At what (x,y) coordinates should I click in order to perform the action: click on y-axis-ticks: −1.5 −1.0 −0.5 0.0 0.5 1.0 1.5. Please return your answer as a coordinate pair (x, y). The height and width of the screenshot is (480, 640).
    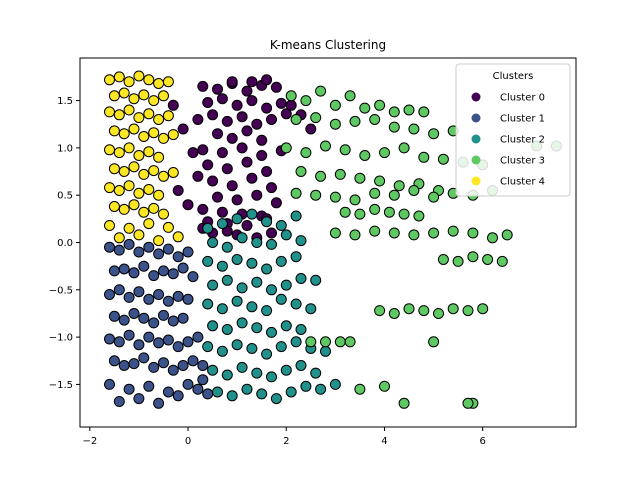
    Looking at the image, I should click on (64, 243).